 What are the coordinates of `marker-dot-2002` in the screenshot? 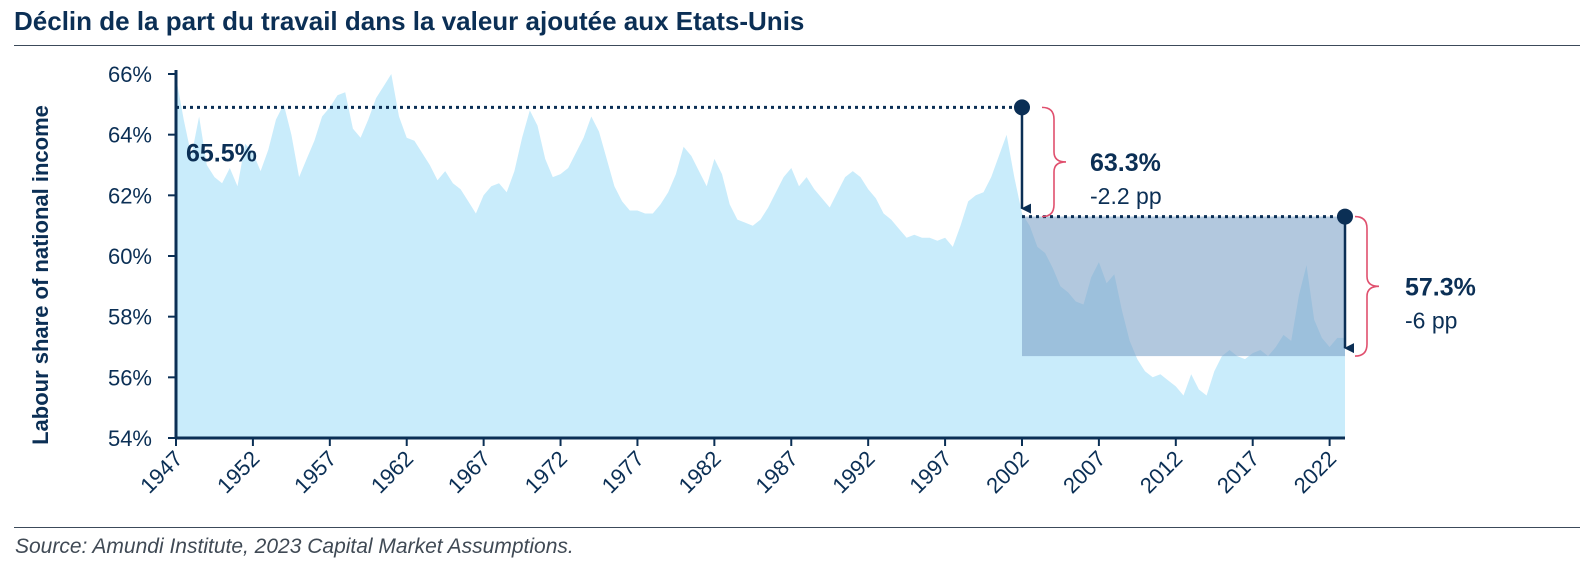 It's located at (1021, 107).